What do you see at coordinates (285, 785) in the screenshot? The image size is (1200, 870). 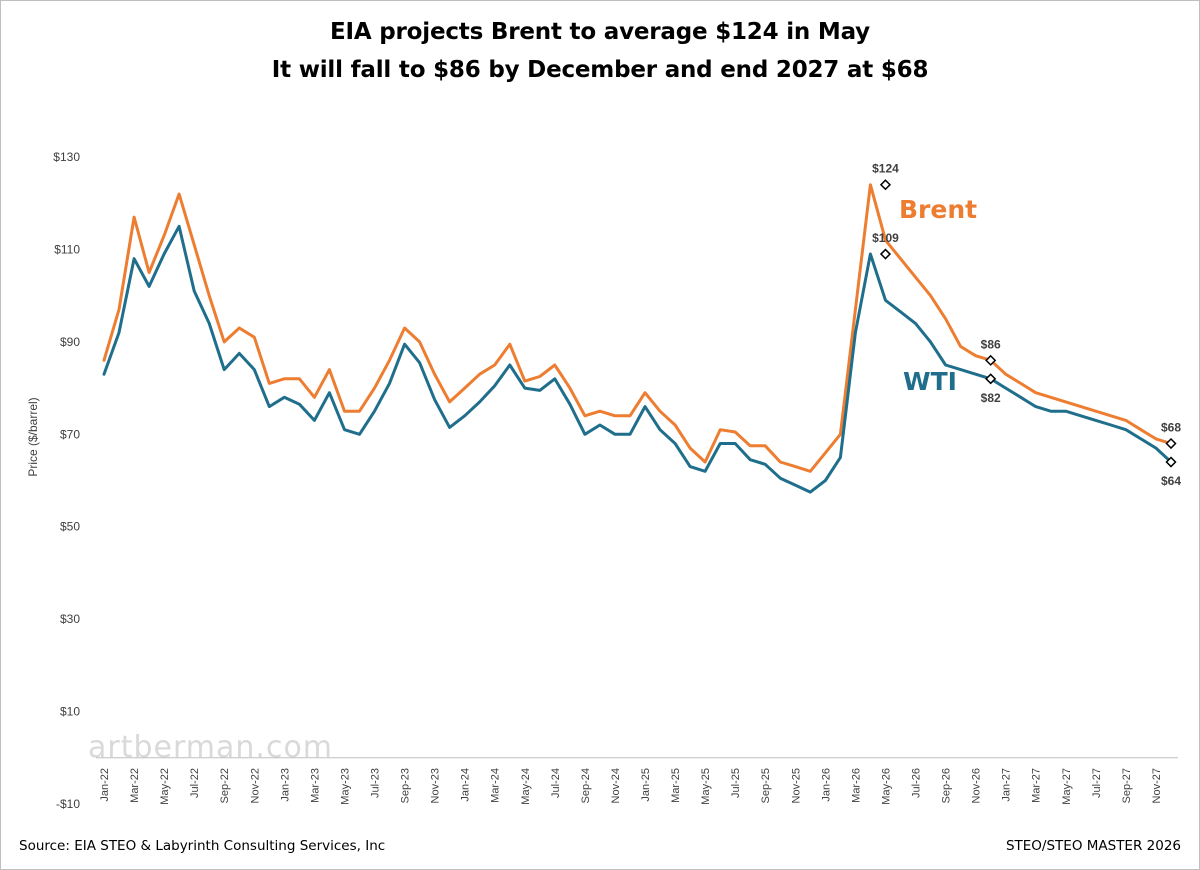 I see `x-tick-label: Jan-23` at bounding box center [285, 785].